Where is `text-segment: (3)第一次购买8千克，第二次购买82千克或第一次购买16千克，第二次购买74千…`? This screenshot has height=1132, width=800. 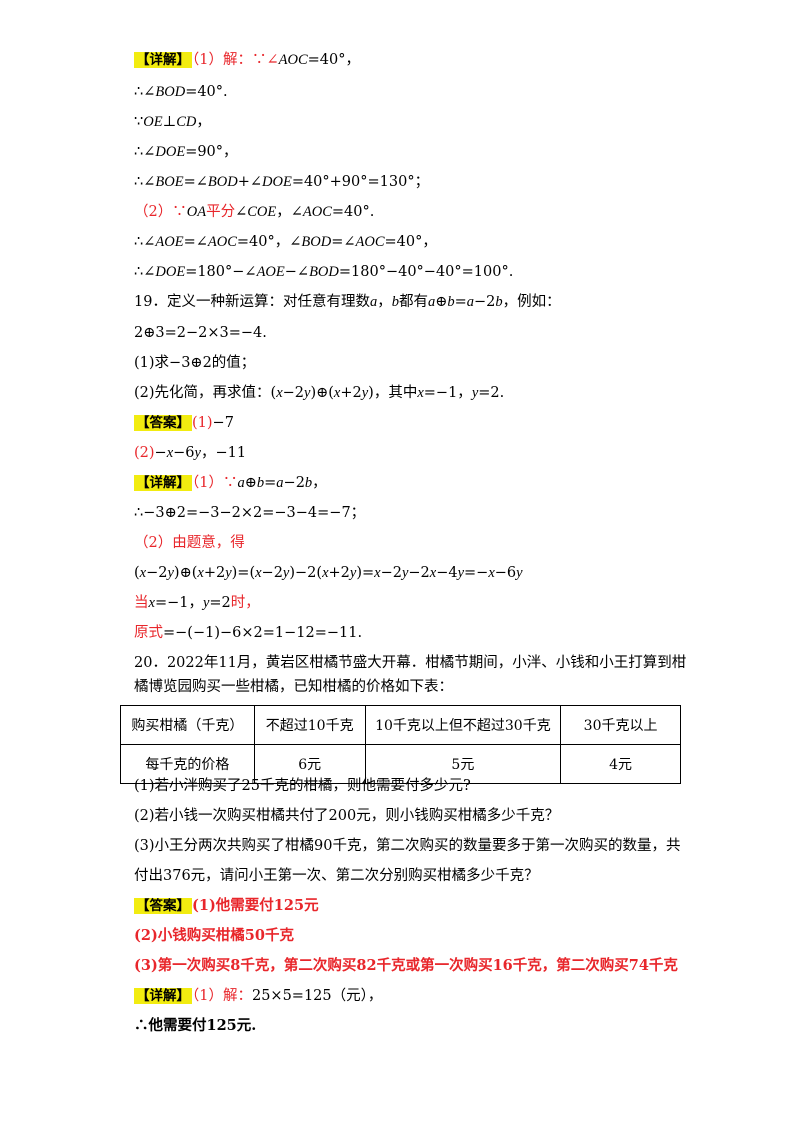 text-segment: (3)第一次购买8千克，第二次购买82千克或第一次购买16千克，第二次购买74千… is located at coordinates (406, 965).